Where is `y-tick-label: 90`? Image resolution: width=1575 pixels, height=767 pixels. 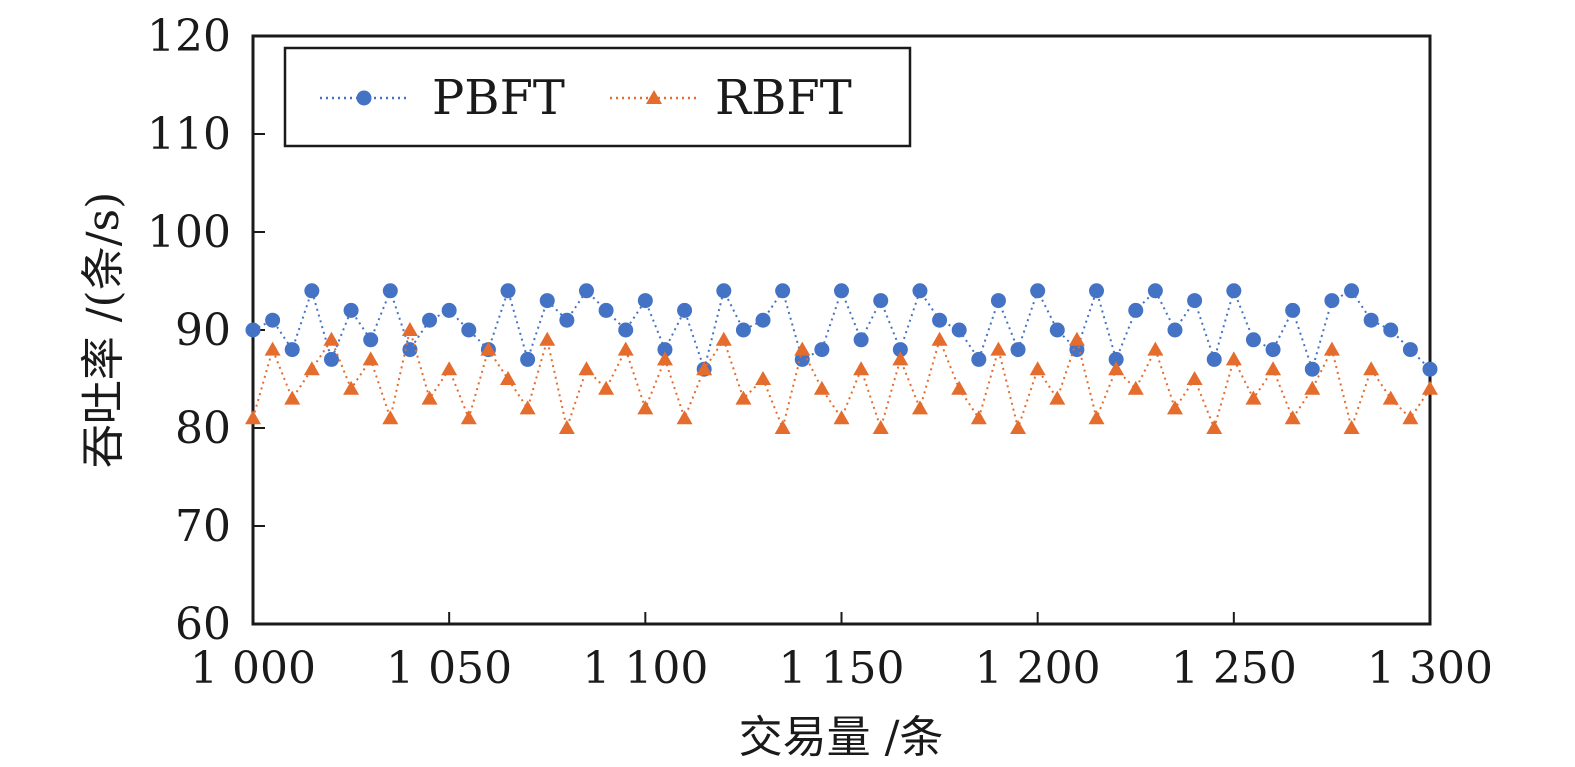
y-tick-label: 90 is located at coordinates (203, 330).